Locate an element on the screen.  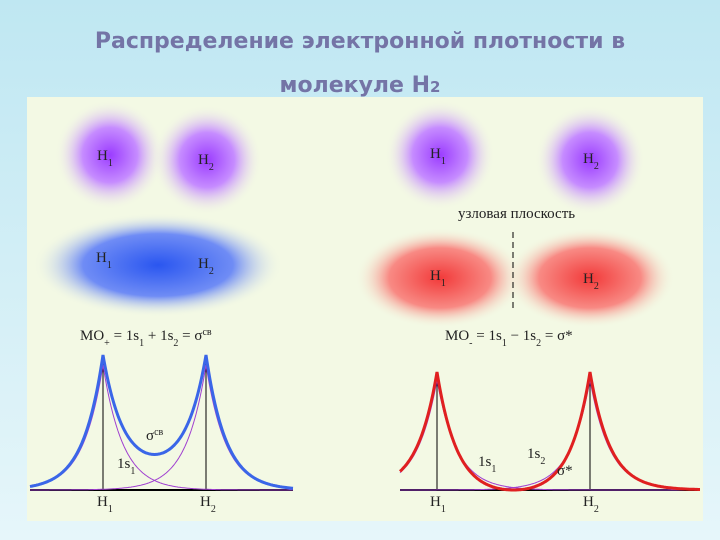
antibonding-density is located at coordinates (549, 431).